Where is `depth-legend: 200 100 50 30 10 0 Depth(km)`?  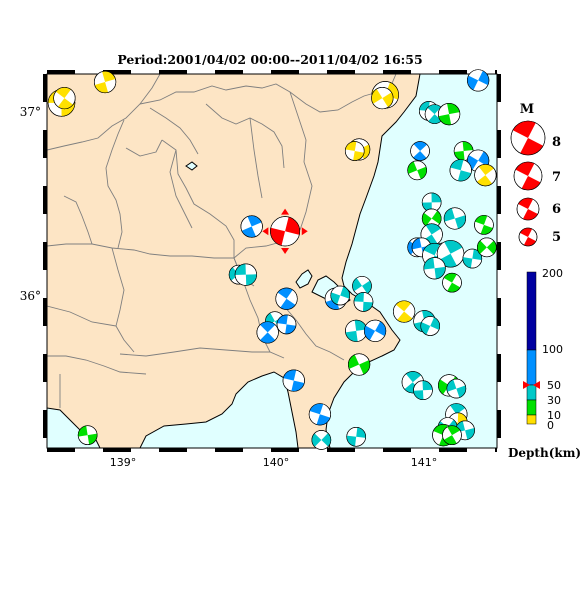
depth-legend: 200 100 50 30 10 0 Depth(km) is located at coordinates (544, 363).